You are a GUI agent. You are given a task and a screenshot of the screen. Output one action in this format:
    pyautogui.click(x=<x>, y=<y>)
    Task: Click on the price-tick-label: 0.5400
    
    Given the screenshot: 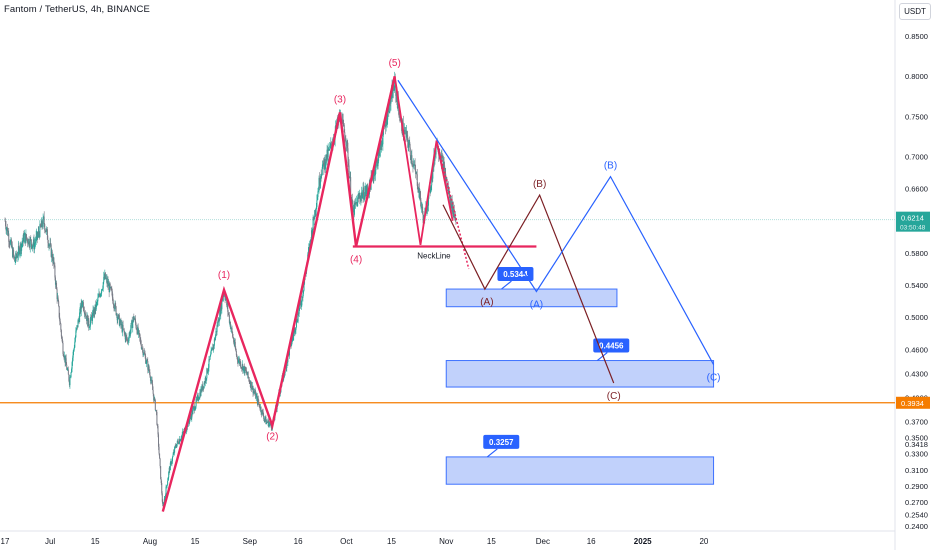 What is the action you would take?
    pyautogui.click(x=916, y=285)
    